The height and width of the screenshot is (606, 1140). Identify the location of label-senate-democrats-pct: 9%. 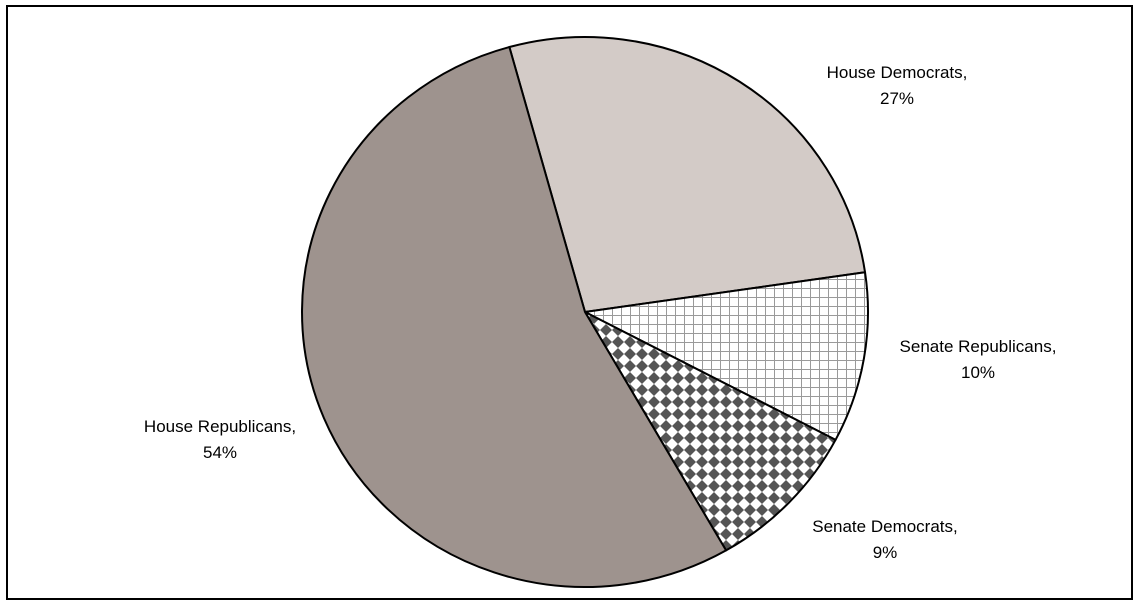
(885, 552).